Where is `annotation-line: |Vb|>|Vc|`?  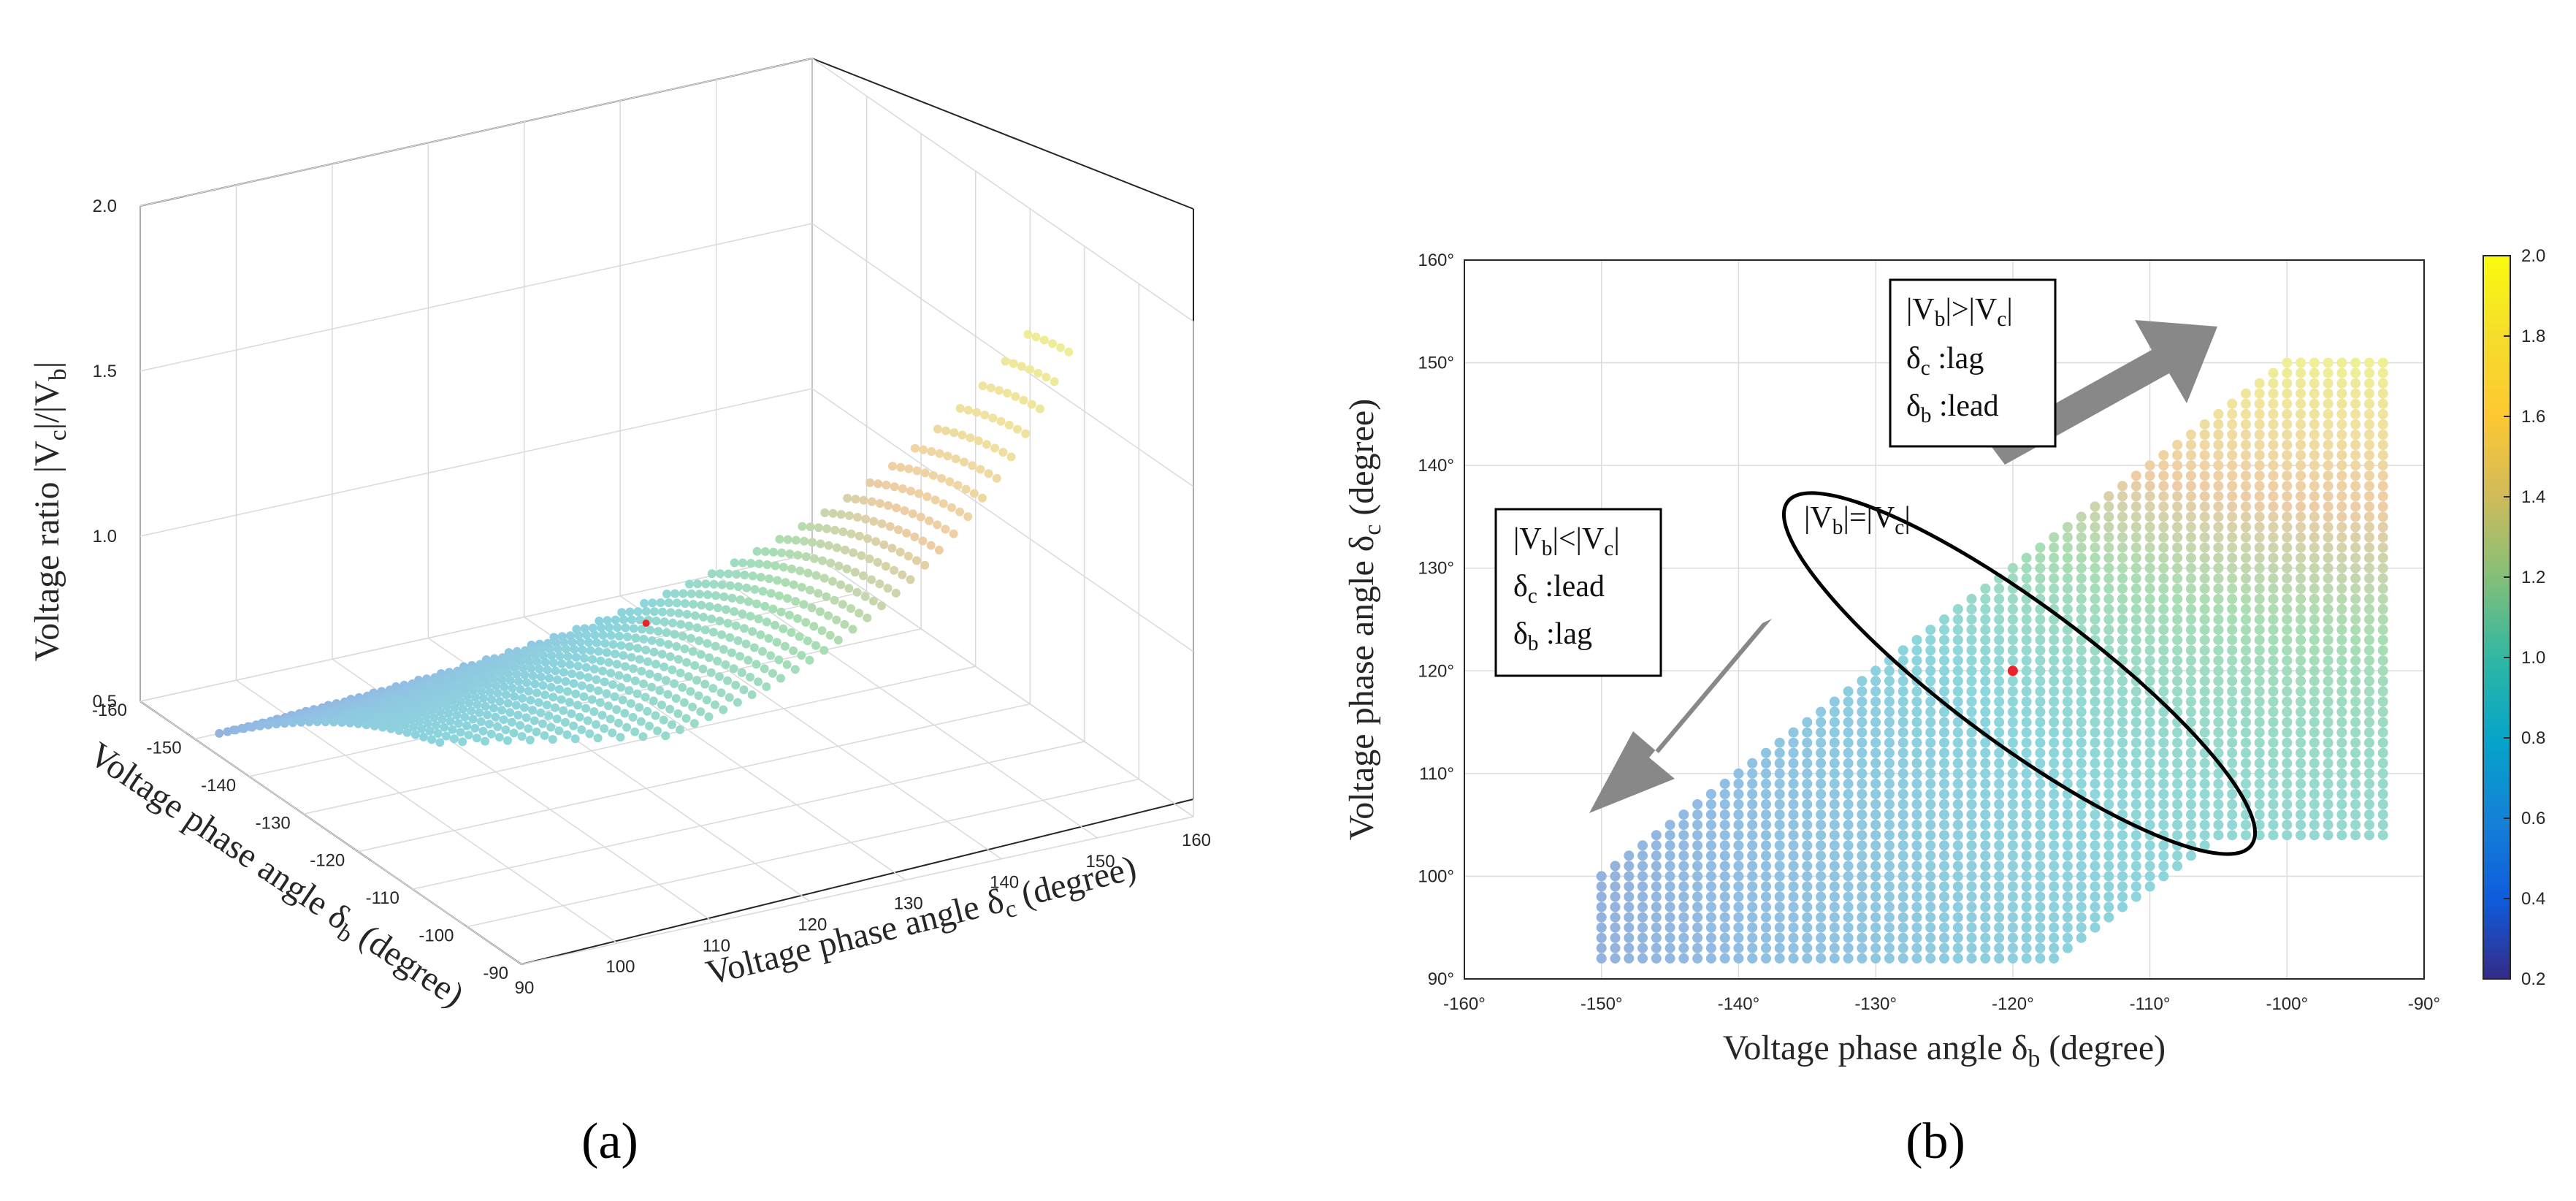 annotation-line: |Vb|>|Vc| is located at coordinates (1959, 312).